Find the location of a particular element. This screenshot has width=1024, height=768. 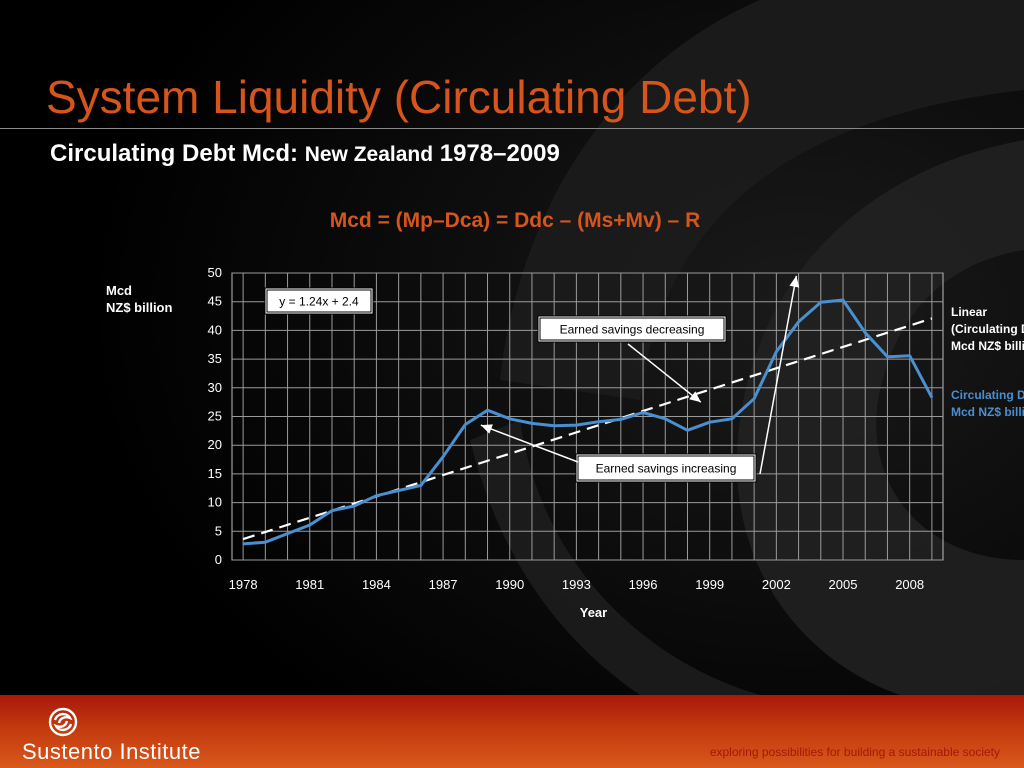

y-tick-label: 5 is located at coordinates (218, 530).